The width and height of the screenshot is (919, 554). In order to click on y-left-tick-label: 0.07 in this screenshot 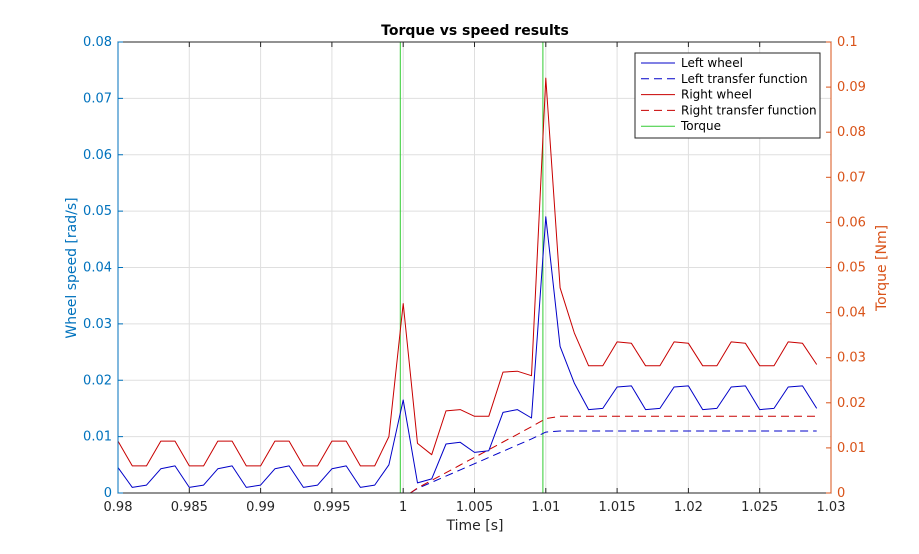, I will do `click(97, 98)`.